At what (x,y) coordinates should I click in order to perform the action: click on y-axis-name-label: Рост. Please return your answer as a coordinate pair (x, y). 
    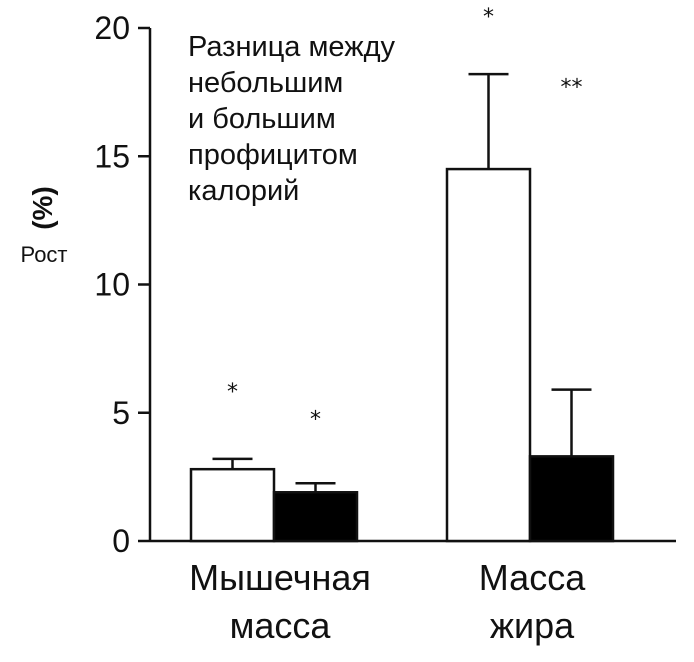
    Looking at the image, I should click on (43, 254).